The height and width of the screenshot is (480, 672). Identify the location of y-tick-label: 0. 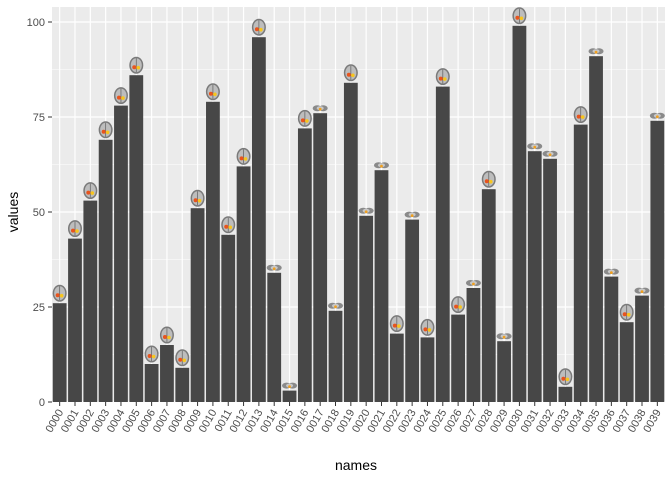
(42, 403).